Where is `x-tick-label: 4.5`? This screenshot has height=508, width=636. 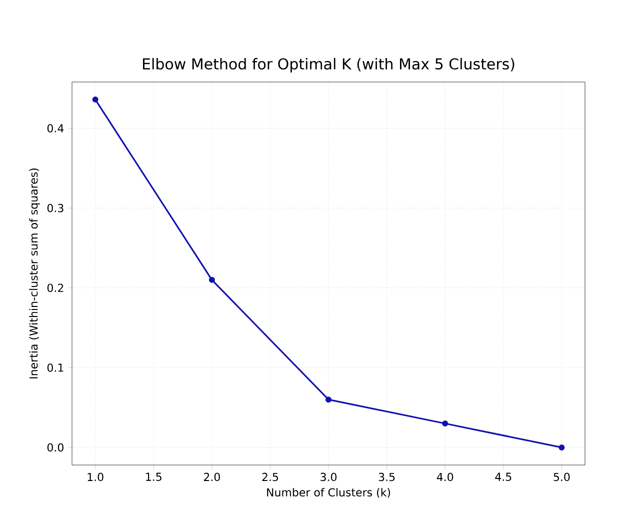
x-tick-label: 4.5 is located at coordinates (503, 476).